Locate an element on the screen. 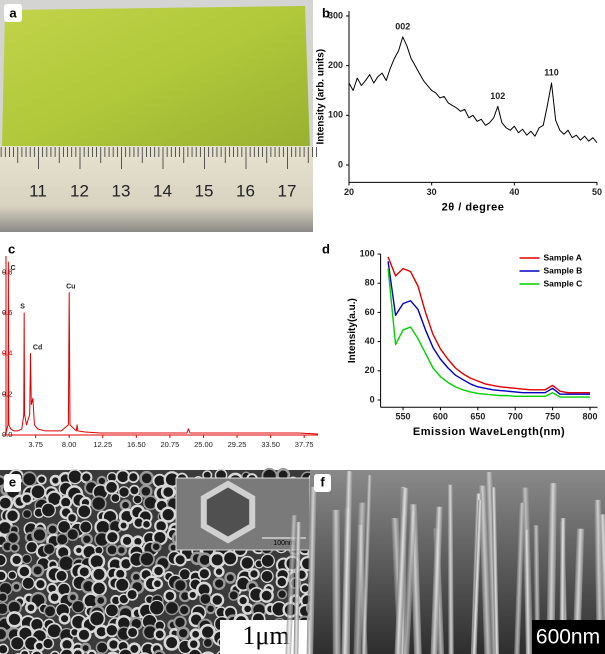  x-tick-label: 550 is located at coordinates (403, 417).